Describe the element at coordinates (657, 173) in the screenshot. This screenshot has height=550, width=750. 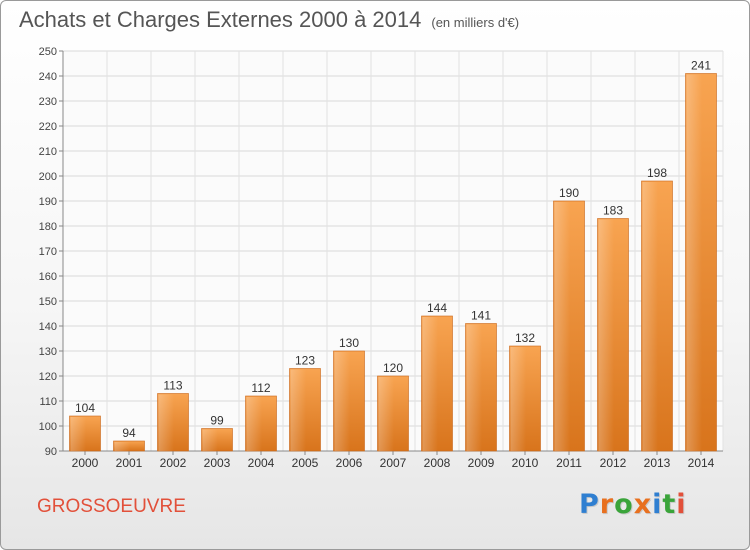
I see `data-label: 198` at that location.